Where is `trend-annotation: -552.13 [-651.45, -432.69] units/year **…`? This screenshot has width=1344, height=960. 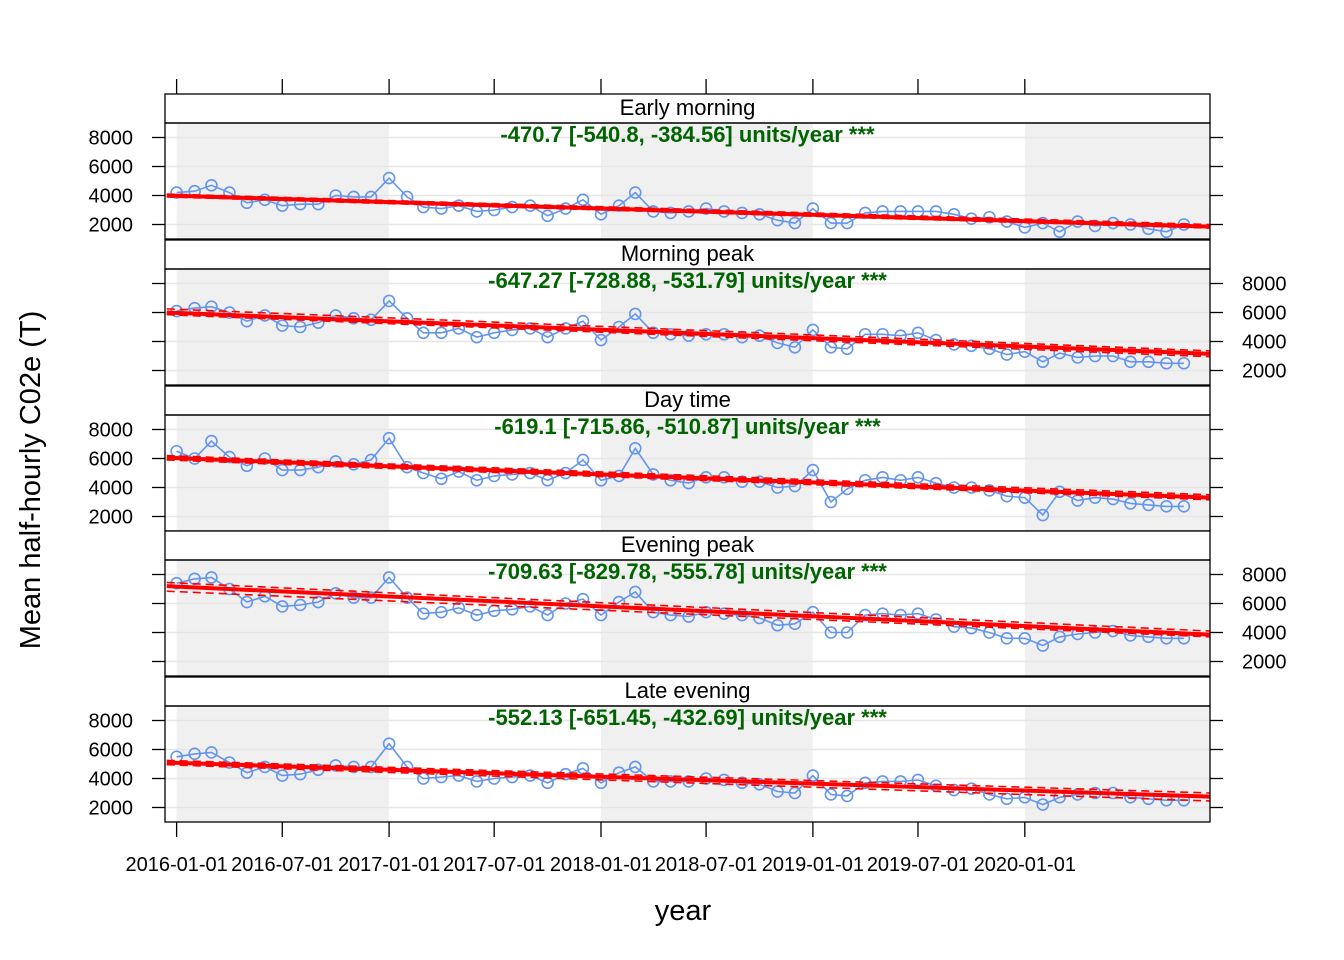
trend-annotation: -552.13 [-651.45, -432.69] units/year **… is located at coordinates (687, 717).